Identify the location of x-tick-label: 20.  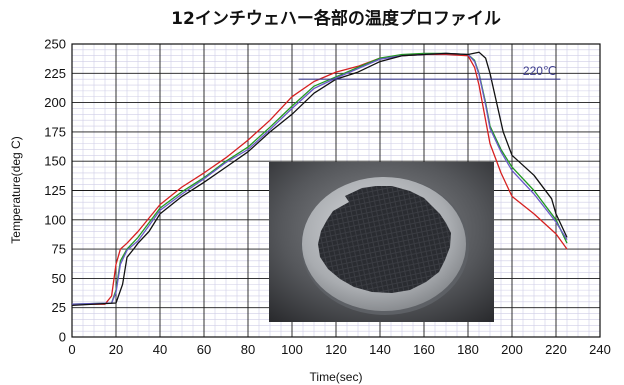
(116, 349).